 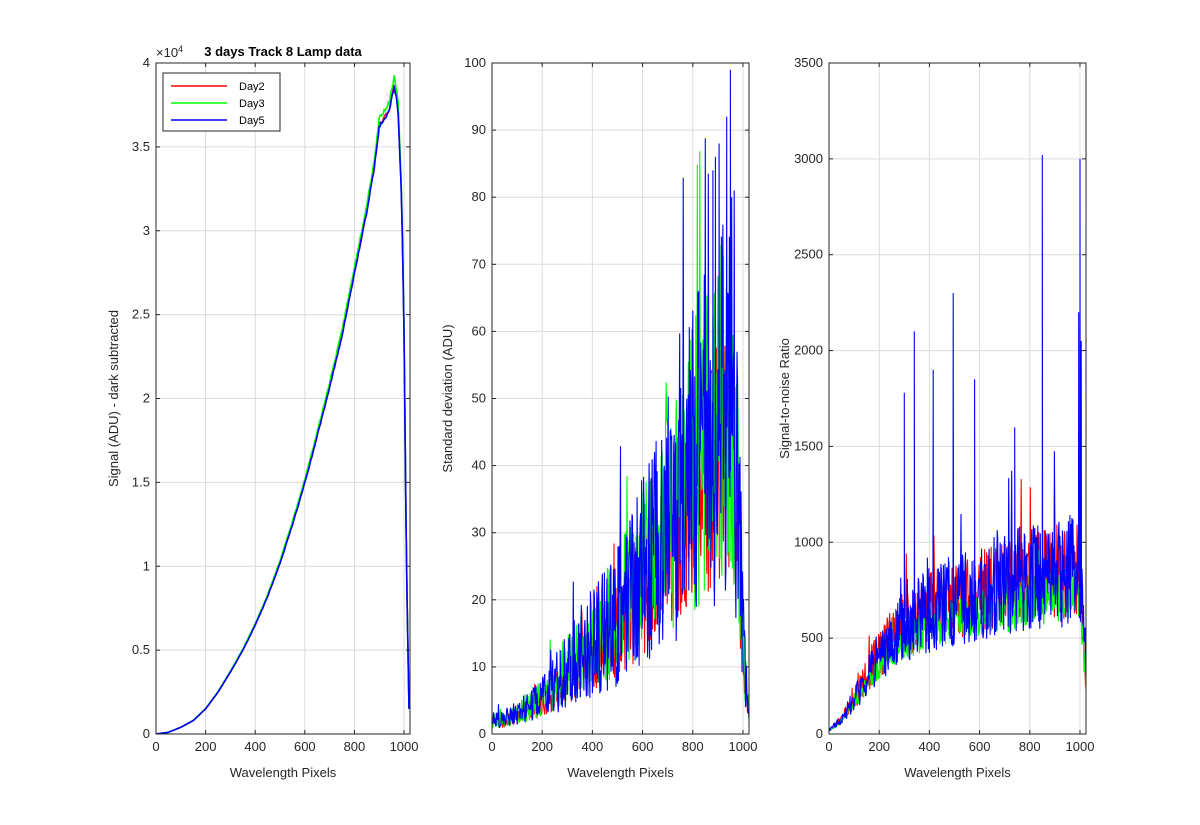 I want to click on exponent-power: 4, so click(x=180, y=49).